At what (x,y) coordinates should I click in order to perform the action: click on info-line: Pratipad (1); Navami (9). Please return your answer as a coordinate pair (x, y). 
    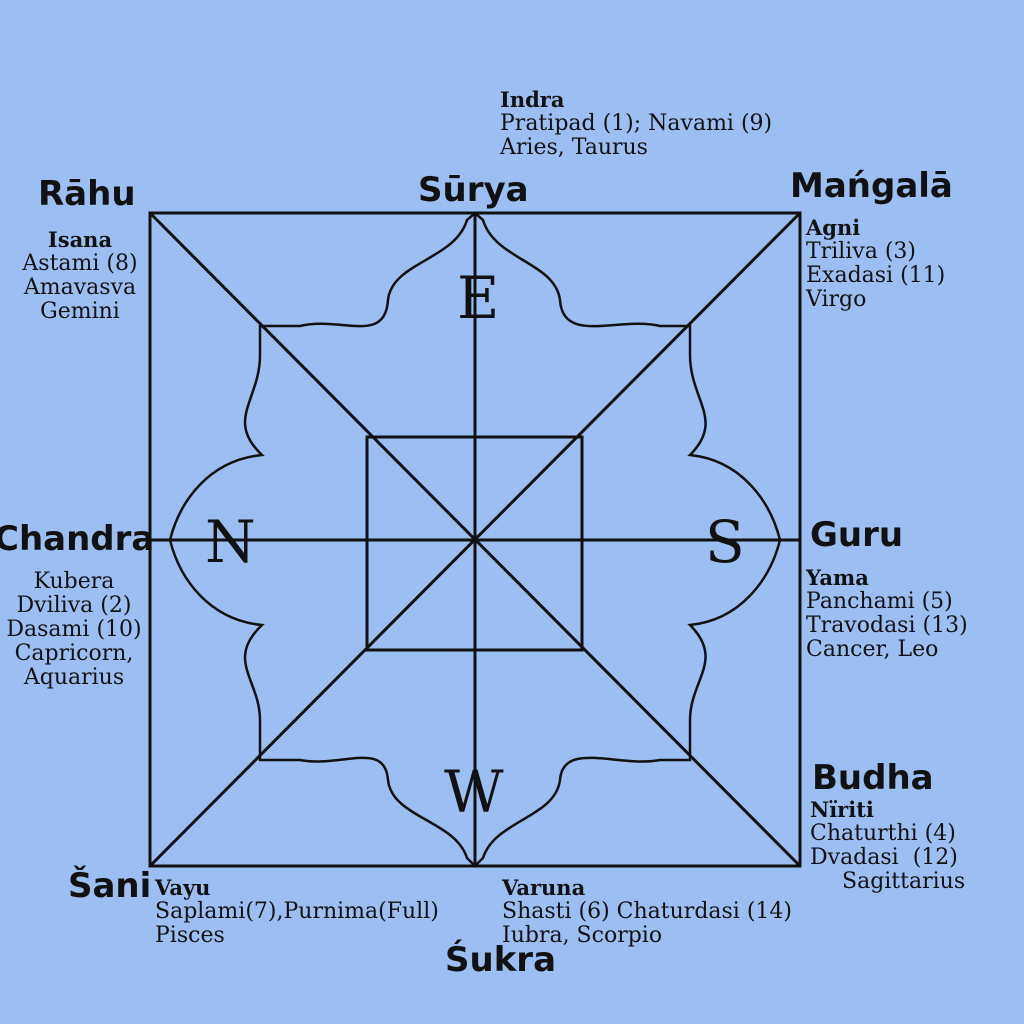
    Looking at the image, I should click on (636, 123).